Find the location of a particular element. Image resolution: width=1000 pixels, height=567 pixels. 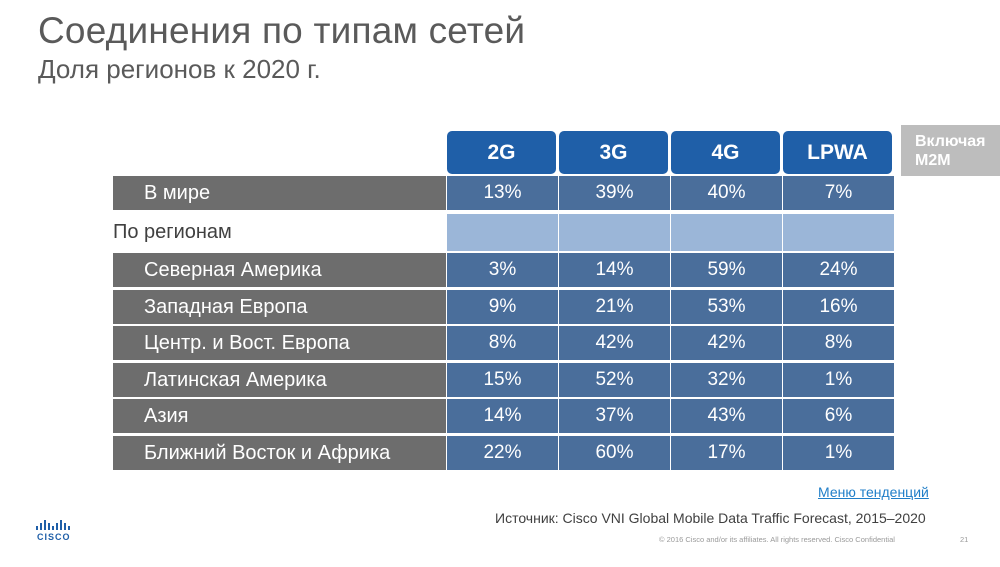

cell-2g: 14% is located at coordinates (502, 416).